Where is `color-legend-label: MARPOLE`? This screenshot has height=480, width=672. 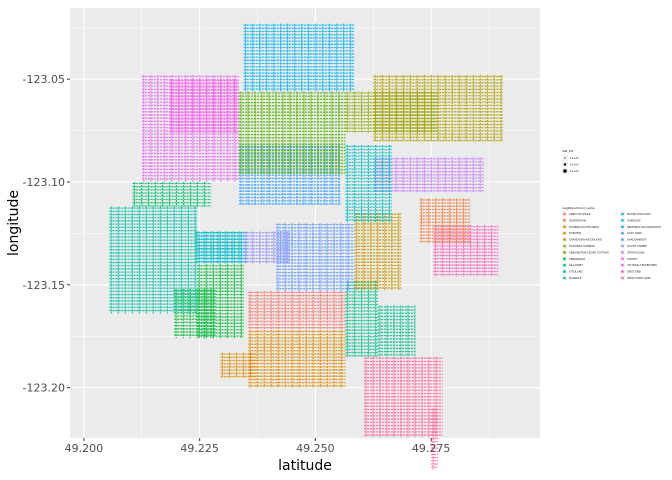
color-legend-label: MARPOLE is located at coordinates (575, 278).